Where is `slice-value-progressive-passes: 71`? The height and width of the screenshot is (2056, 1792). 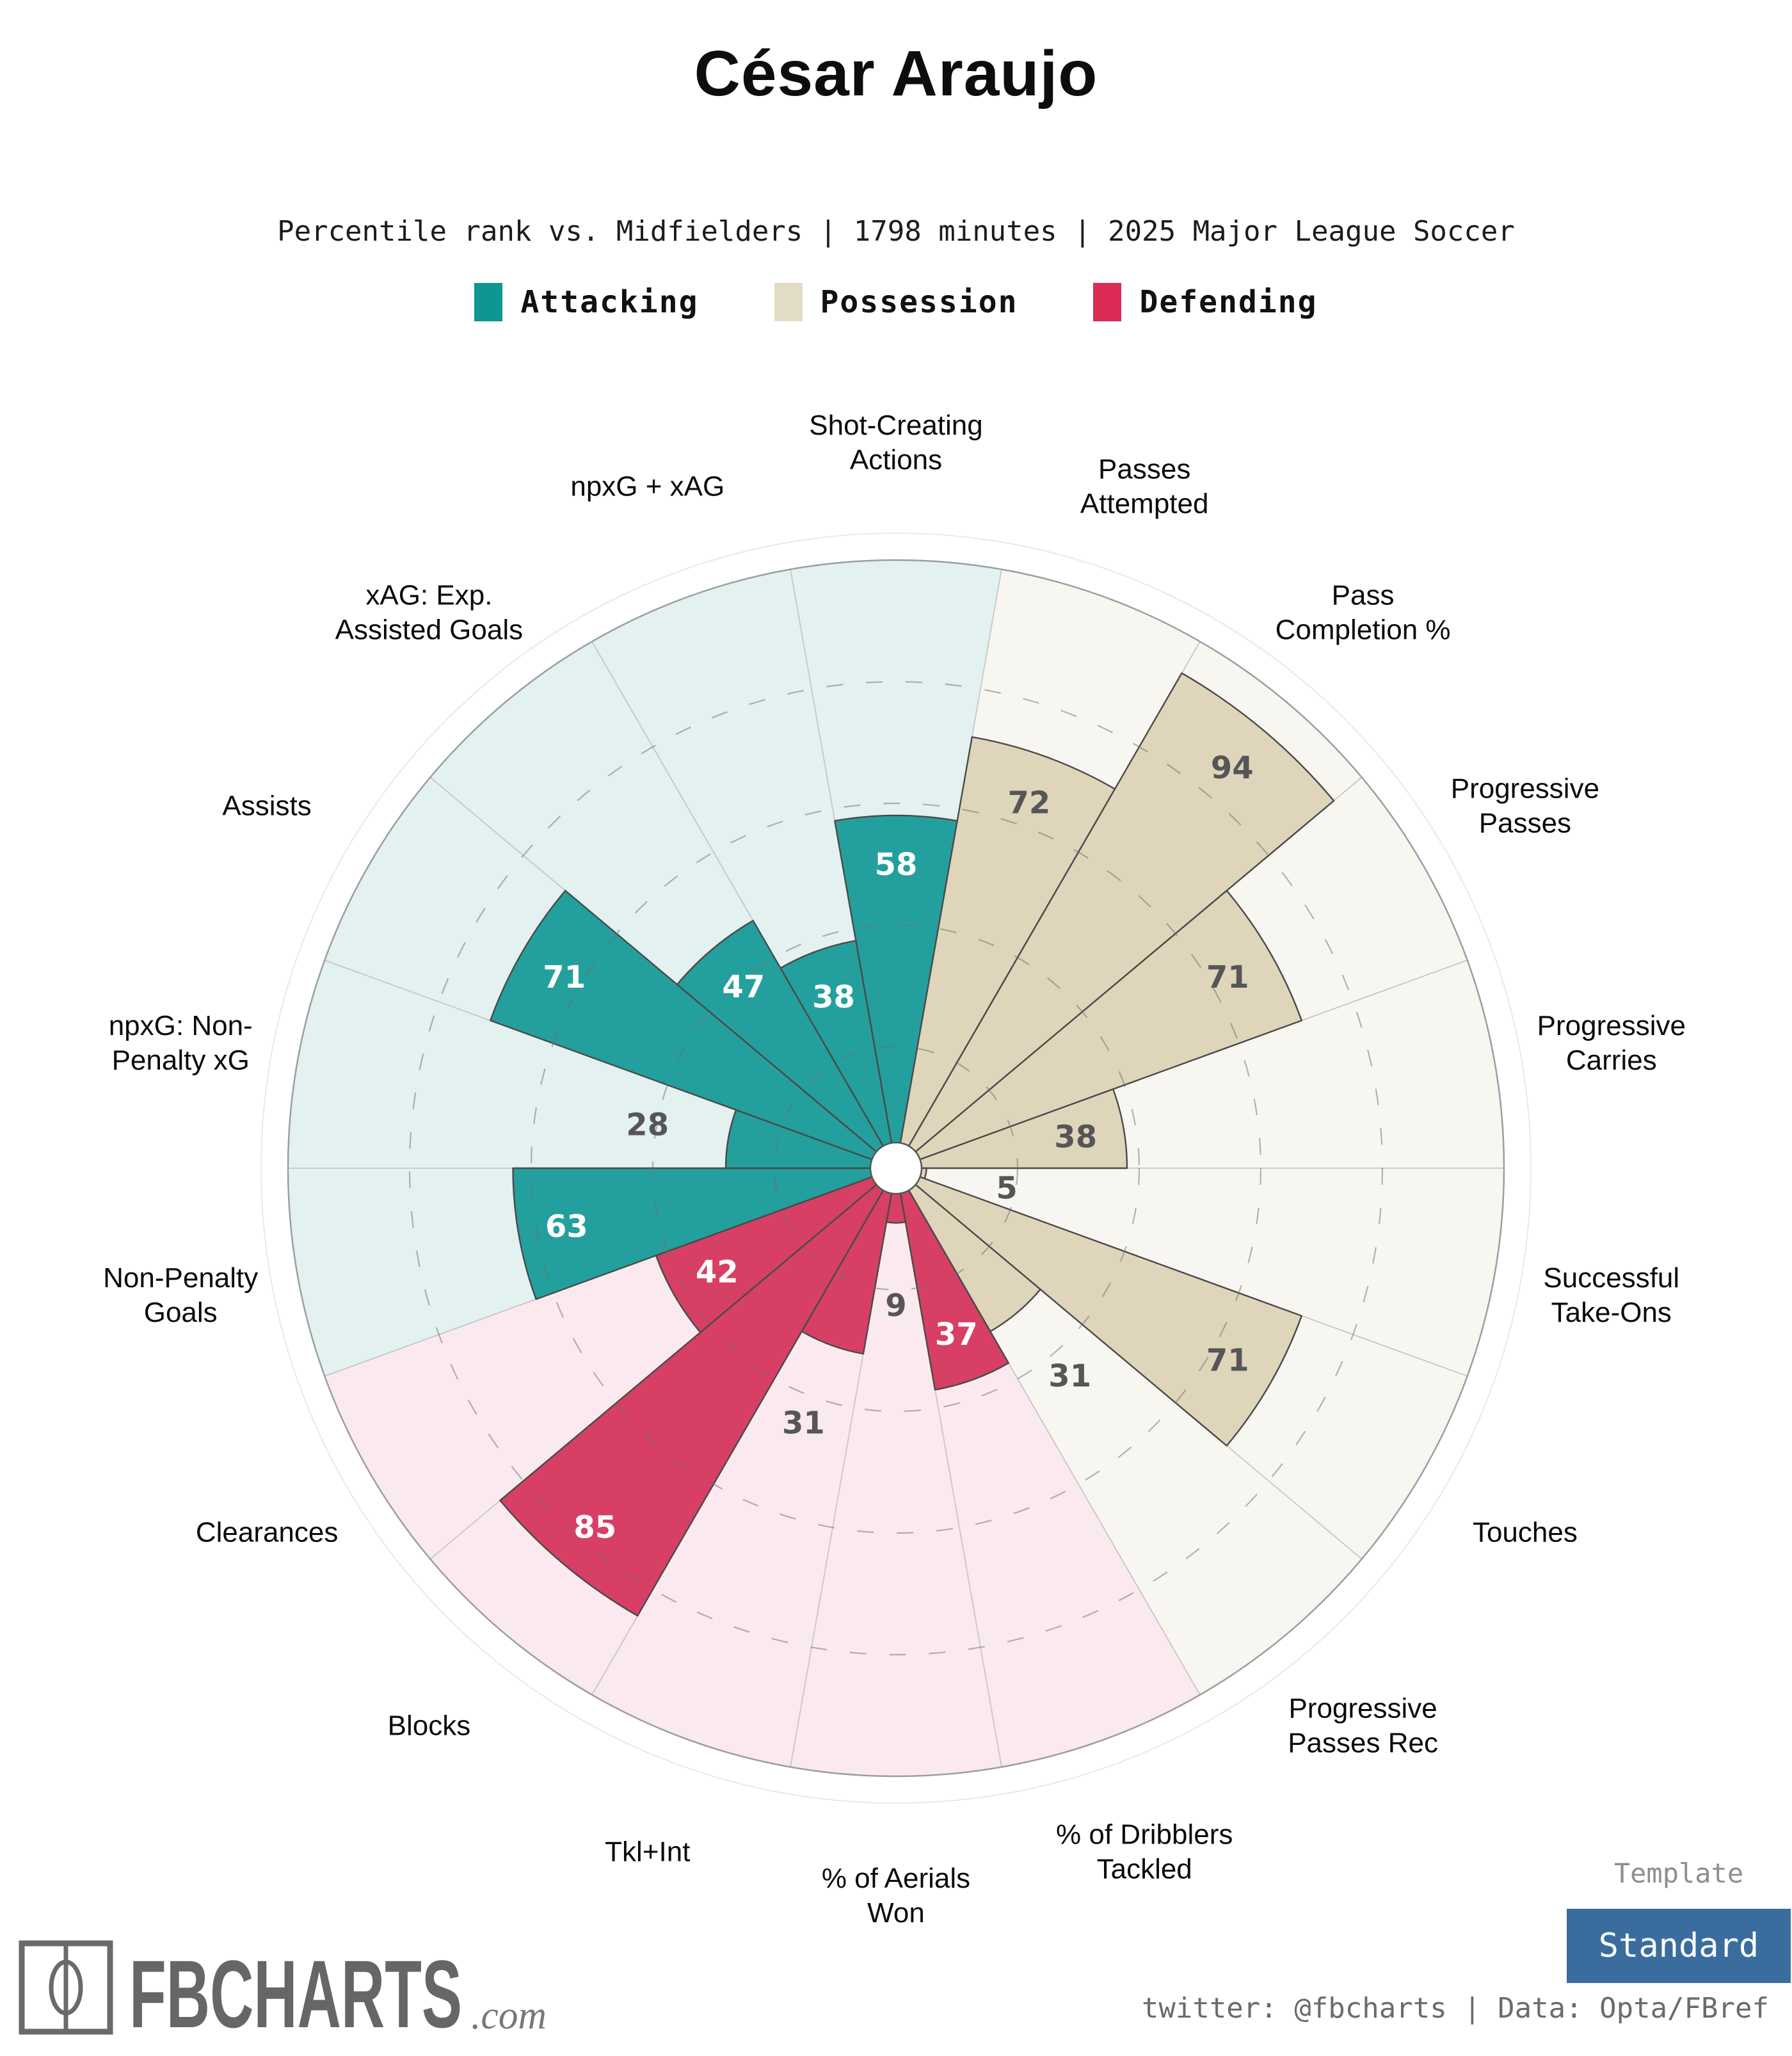 slice-value-progressive-passes: 71 is located at coordinates (1227, 978).